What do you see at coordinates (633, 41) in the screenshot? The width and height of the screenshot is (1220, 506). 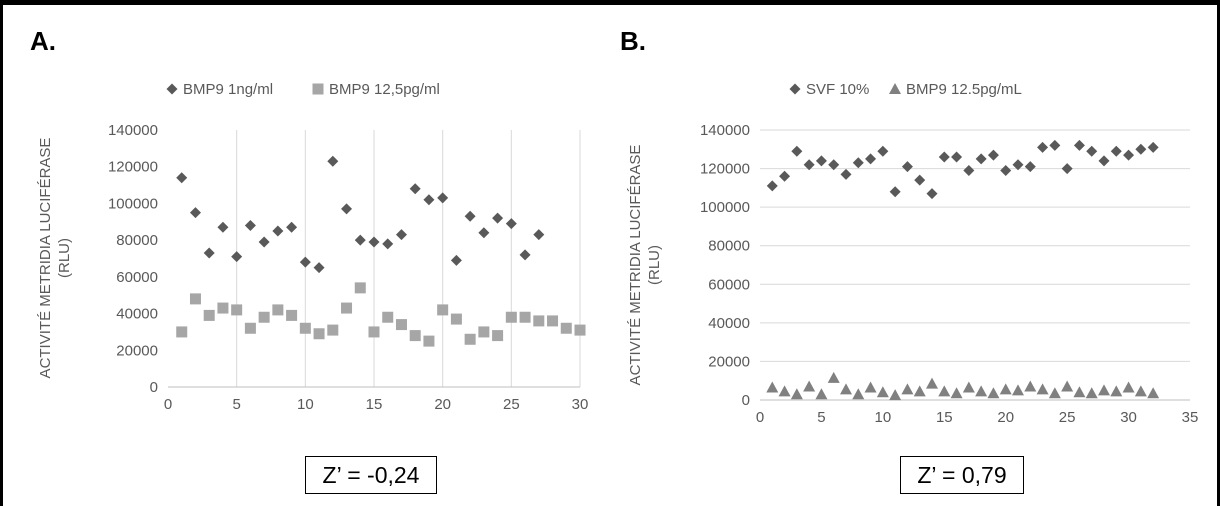 I see `panel-letter-b: B.` at bounding box center [633, 41].